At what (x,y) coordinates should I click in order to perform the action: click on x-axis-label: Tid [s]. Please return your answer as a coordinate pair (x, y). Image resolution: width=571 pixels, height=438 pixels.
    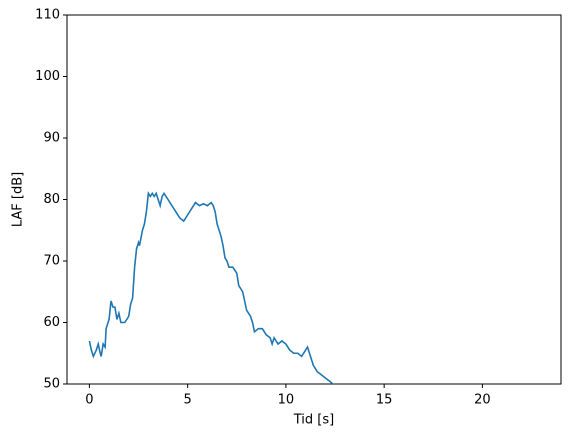
    Looking at the image, I should click on (313, 420).